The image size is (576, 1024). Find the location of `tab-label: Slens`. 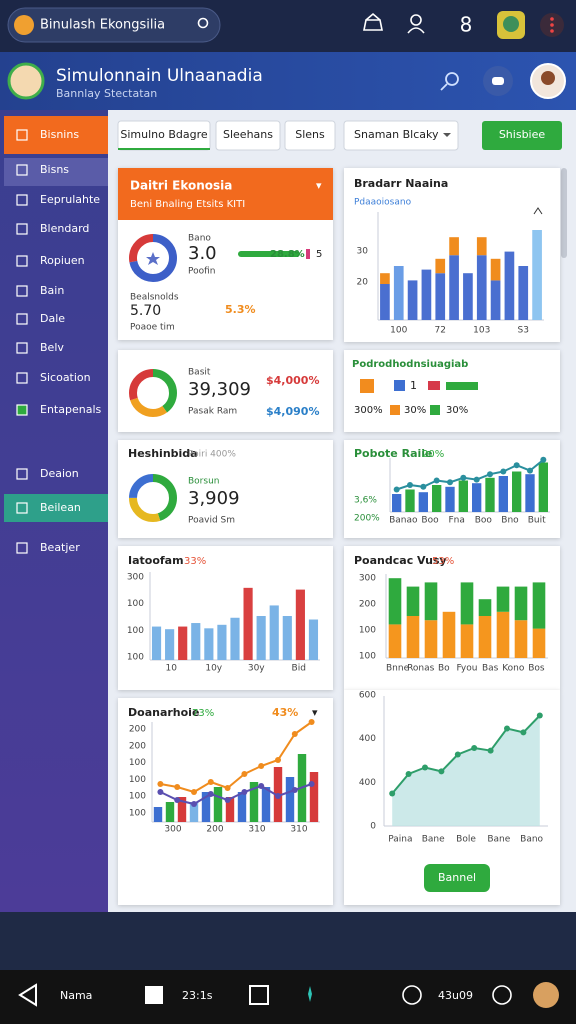

tab-label: Slens is located at coordinates (310, 134).